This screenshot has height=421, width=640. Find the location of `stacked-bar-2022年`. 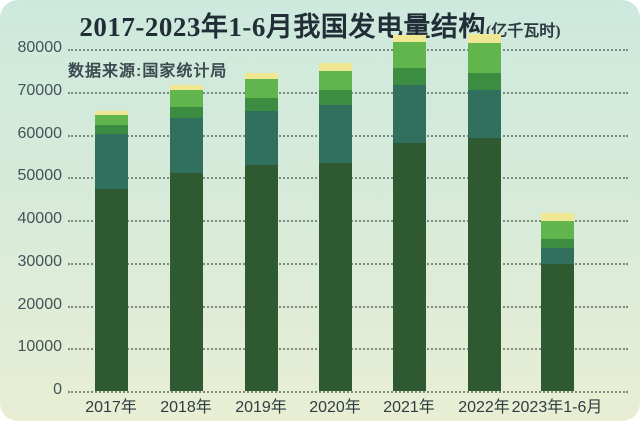

stacked-bar-2022年 is located at coordinates (484, 212).